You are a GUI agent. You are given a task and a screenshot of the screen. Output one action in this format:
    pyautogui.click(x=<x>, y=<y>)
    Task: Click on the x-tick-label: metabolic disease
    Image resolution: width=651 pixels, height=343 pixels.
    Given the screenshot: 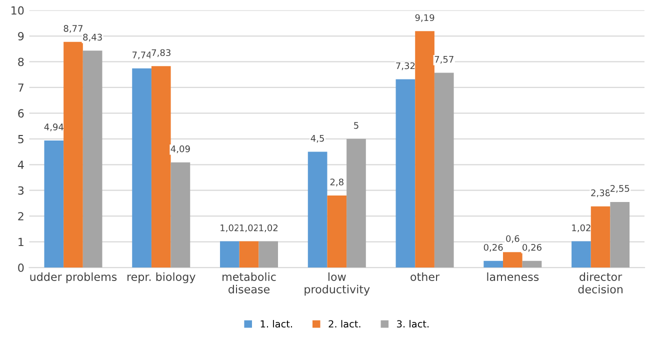 What is the action you would take?
    pyautogui.click(x=249, y=283)
    